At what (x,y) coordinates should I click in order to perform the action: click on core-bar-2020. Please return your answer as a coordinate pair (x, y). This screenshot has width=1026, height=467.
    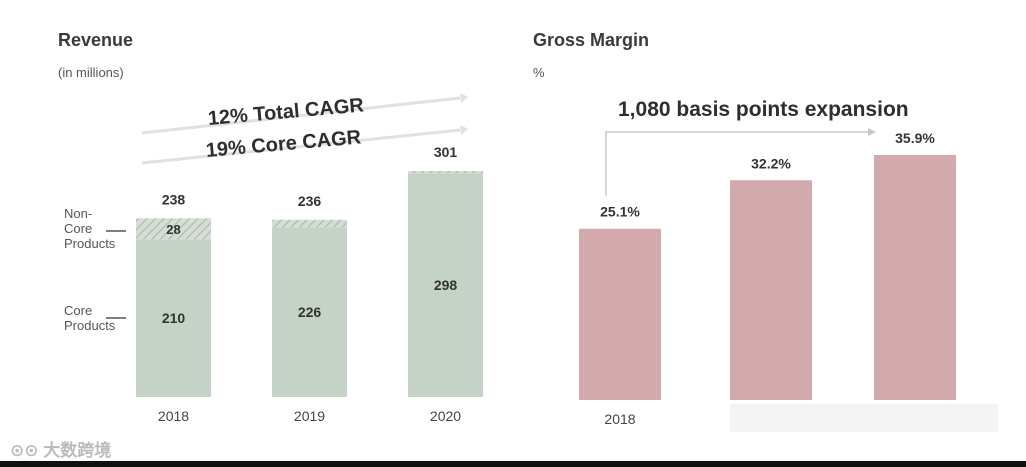
    Looking at the image, I should click on (445, 285).